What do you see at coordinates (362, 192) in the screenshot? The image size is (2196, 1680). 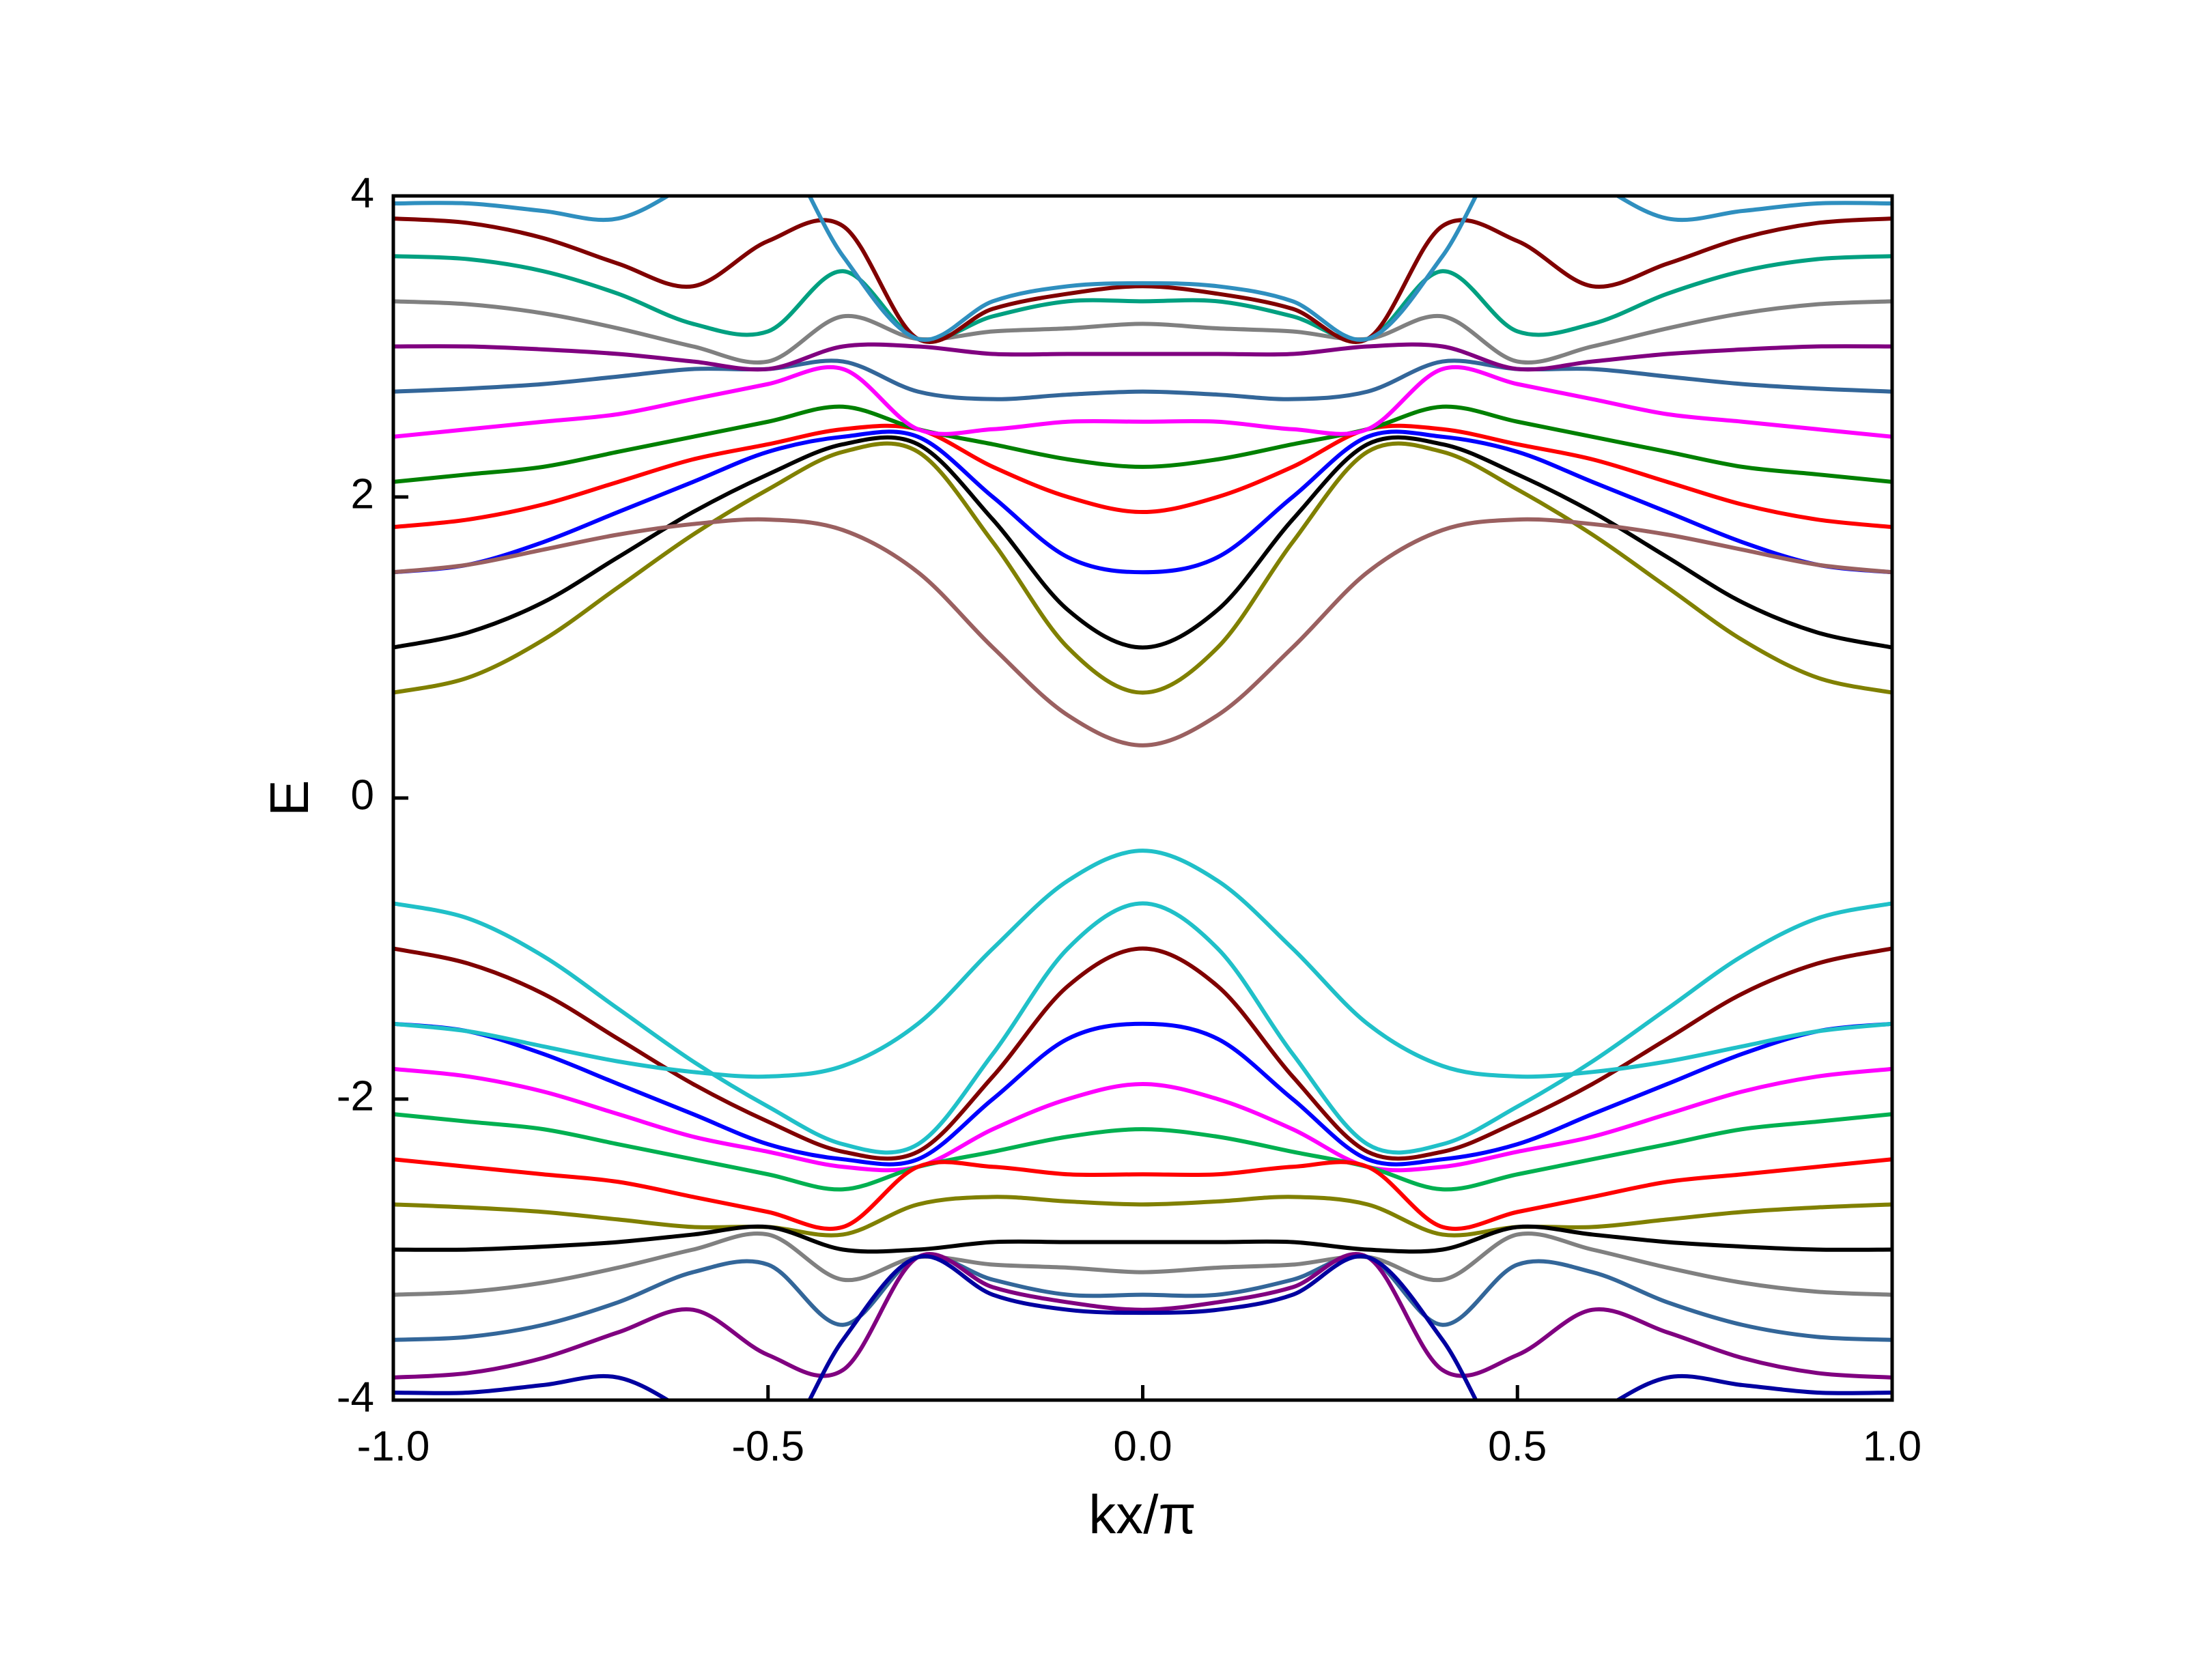 I see `y-tick-label: 4` at bounding box center [362, 192].